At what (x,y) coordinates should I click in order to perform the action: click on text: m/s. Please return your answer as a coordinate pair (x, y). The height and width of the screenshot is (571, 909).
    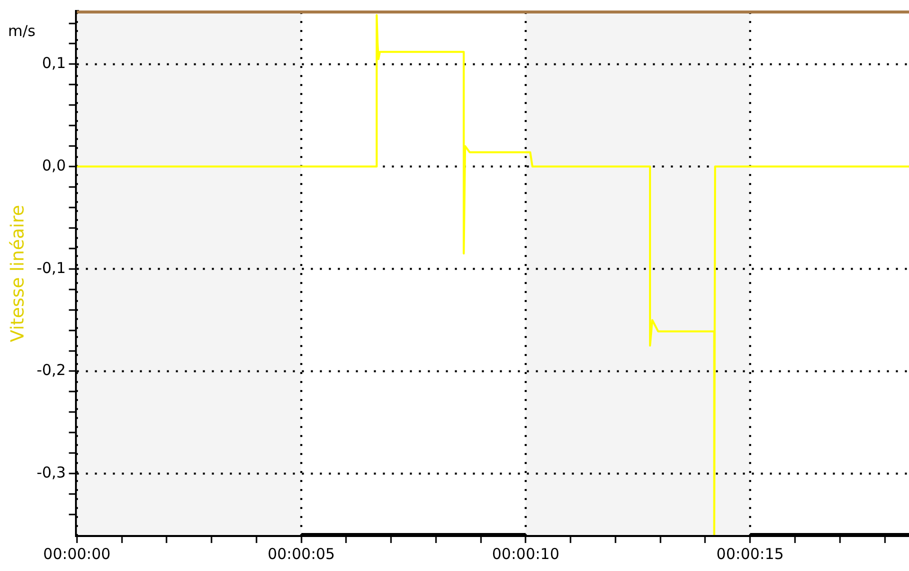
    Looking at the image, I should click on (22, 31).